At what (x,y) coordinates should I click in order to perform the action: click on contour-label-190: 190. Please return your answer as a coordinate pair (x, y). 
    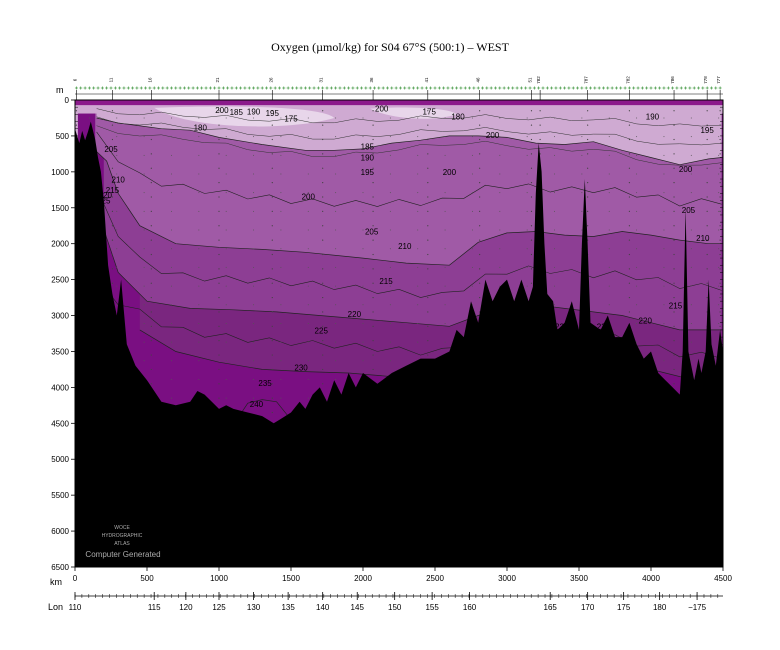
    Looking at the image, I should click on (368, 157).